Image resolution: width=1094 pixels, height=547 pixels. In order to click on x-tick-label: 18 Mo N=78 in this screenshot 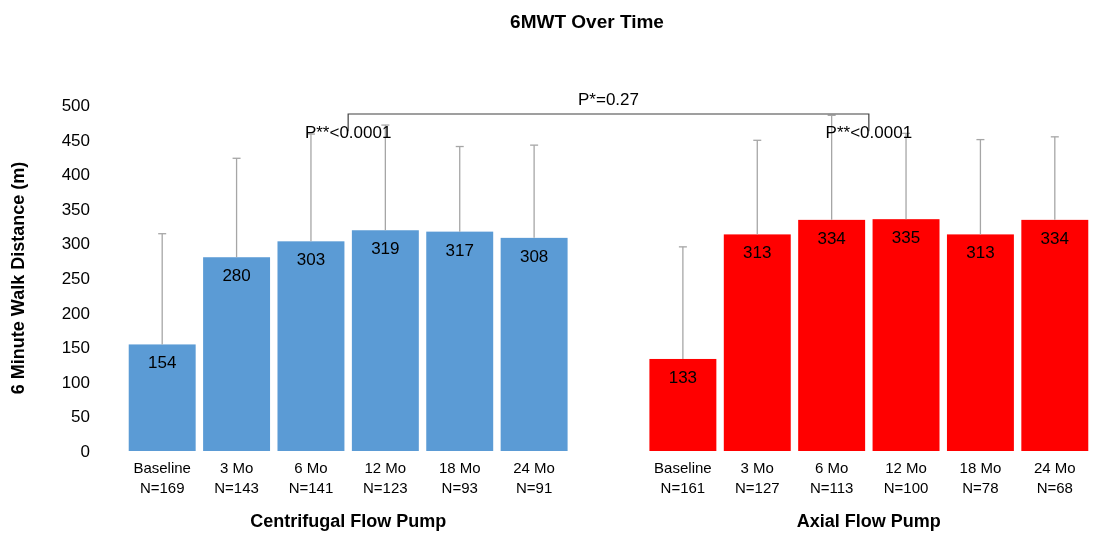, I will do `click(980, 477)`.